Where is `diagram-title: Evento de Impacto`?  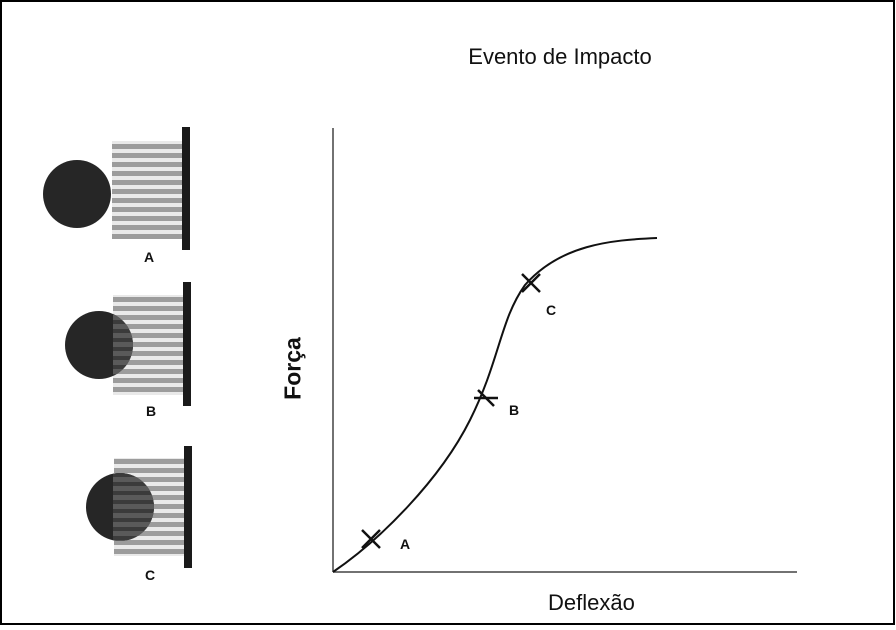
diagram-title: Evento de Impacto is located at coordinates (560, 56).